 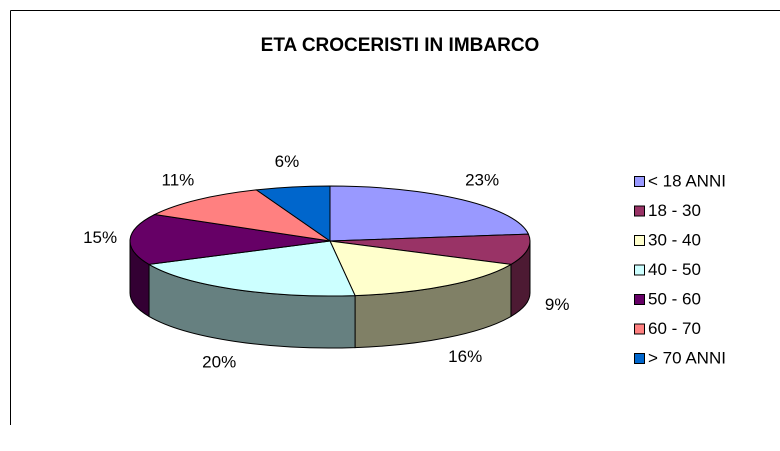 What do you see at coordinates (557, 304) in the screenshot?
I see `data-label: 9%` at bounding box center [557, 304].